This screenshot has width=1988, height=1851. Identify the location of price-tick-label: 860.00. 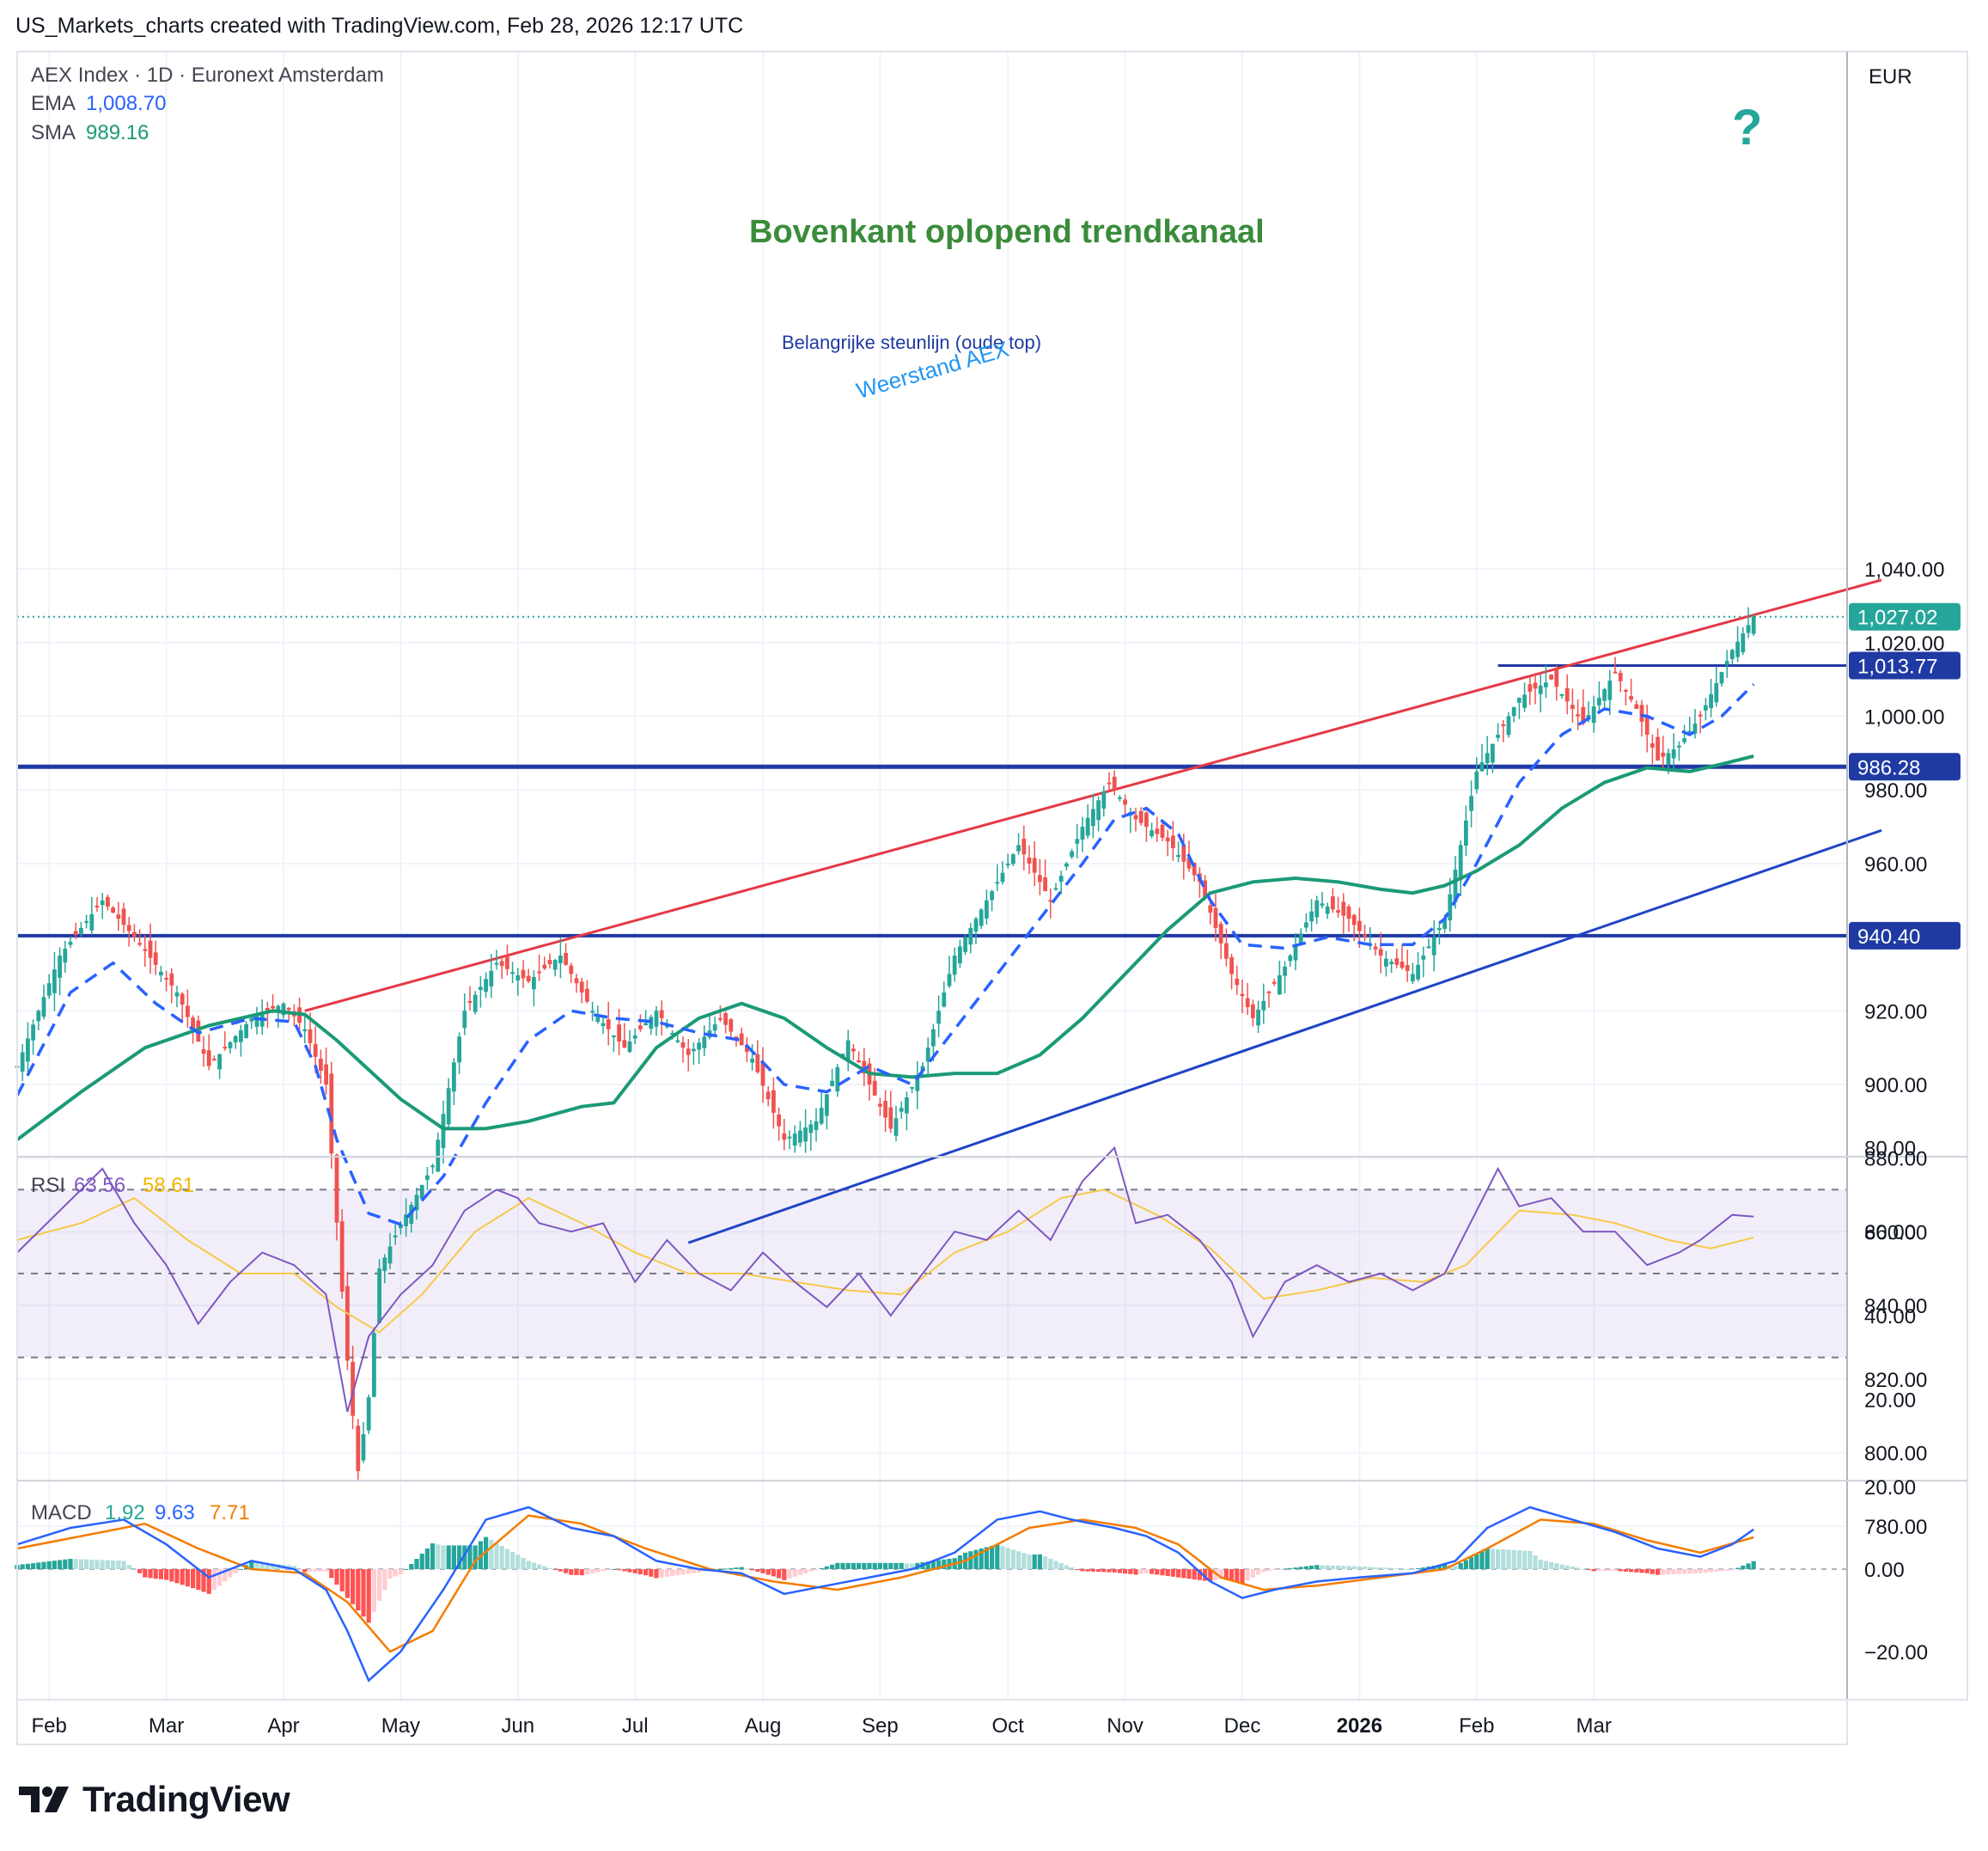
(1895, 1232).